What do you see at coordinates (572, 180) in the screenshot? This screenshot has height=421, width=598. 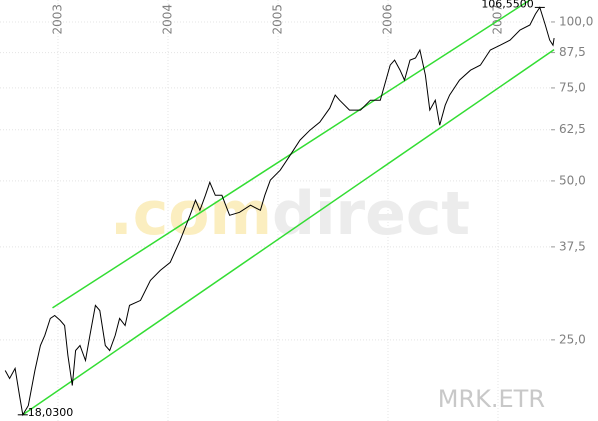 I see `y-tick-label: 50,0` at bounding box center [572, 180].